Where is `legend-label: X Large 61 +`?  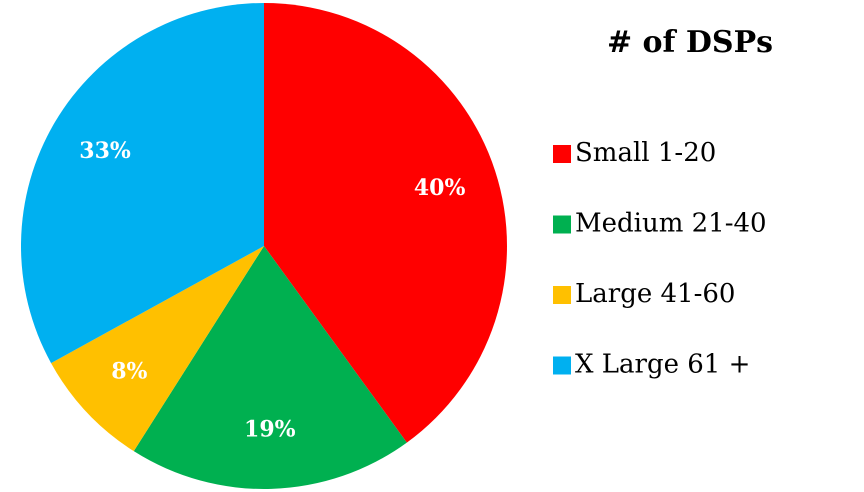 legend-label: X Large 61 + is located at coordinates (662, 365).